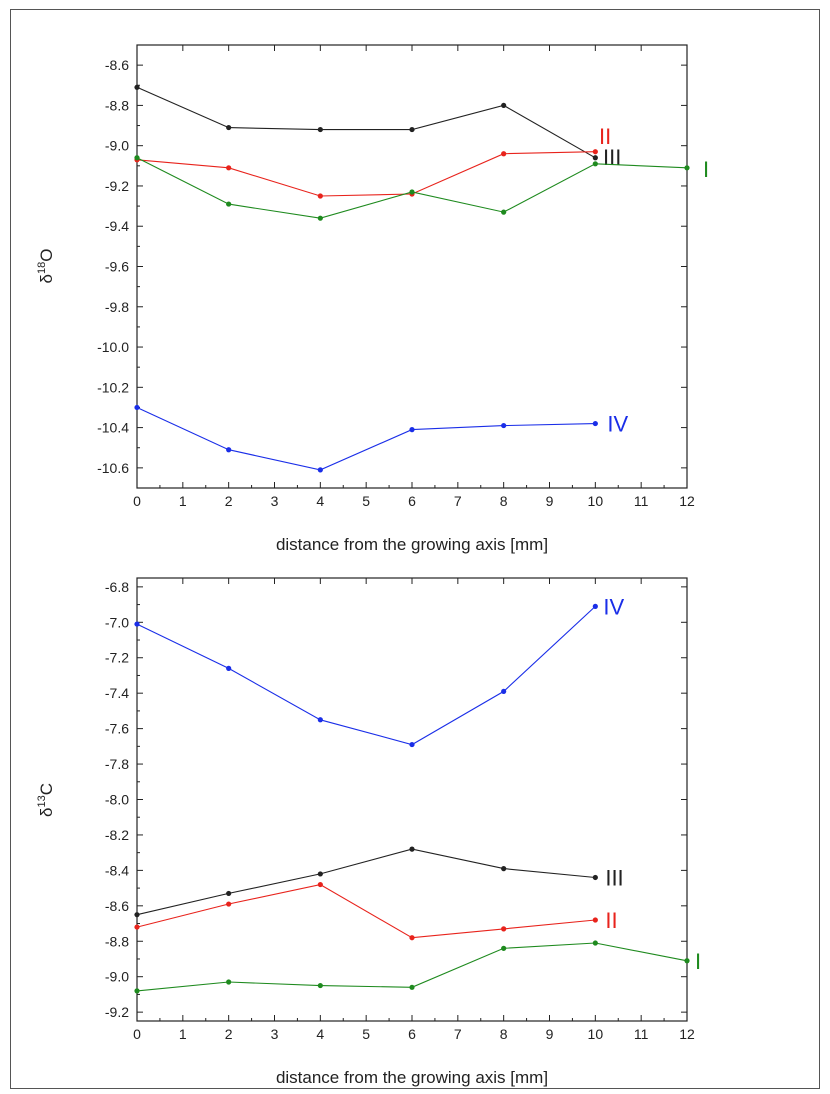 Image resolution: width=830 pixels, height=1094 pixels. I want to click on x-tick-label: 11, so click(641, 1034).